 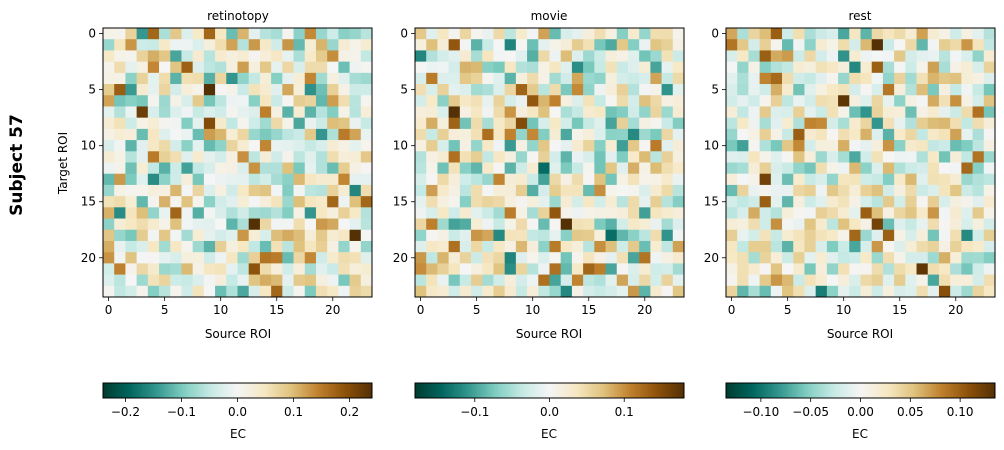 I want to click on x-tick-label: 0, so click(x=109, y=310).